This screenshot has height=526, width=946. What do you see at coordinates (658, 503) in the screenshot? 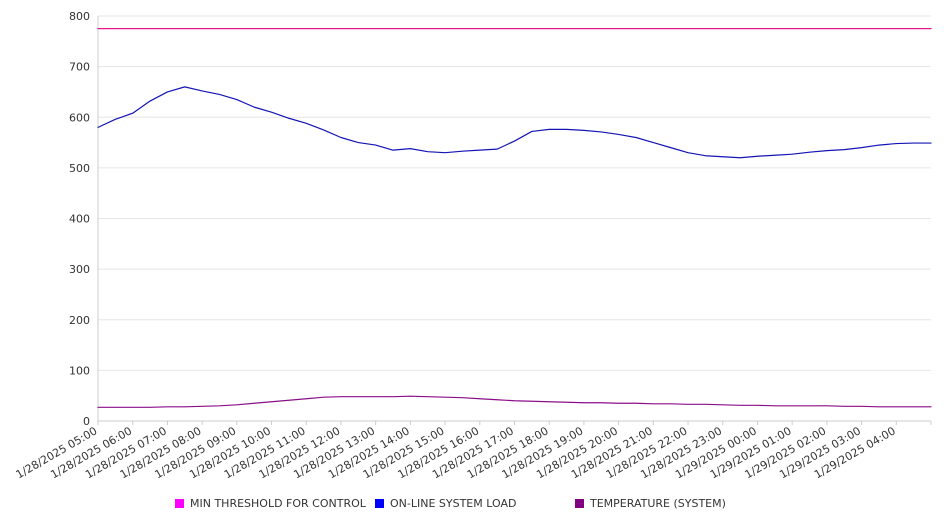
I see `legend-label-temperature: TEMPERATURE (SYSTEM)` at bounding box center [658, 503].